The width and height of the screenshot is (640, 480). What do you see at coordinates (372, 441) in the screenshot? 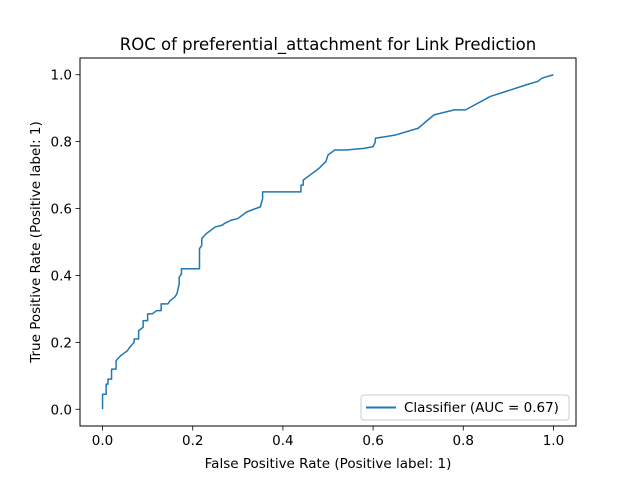
I see `x-tick-label: 0.6` at bounding box center [372, 441].